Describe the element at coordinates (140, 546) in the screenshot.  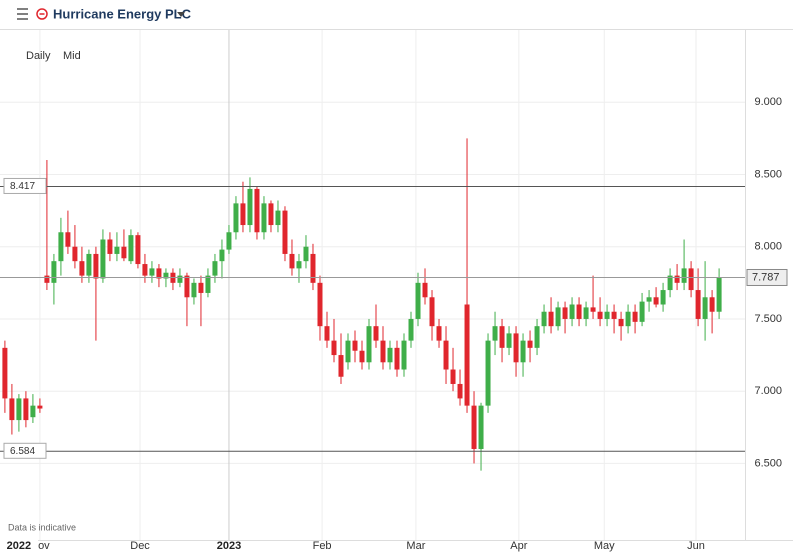
I see `x-tick-label: Dec` at that location.